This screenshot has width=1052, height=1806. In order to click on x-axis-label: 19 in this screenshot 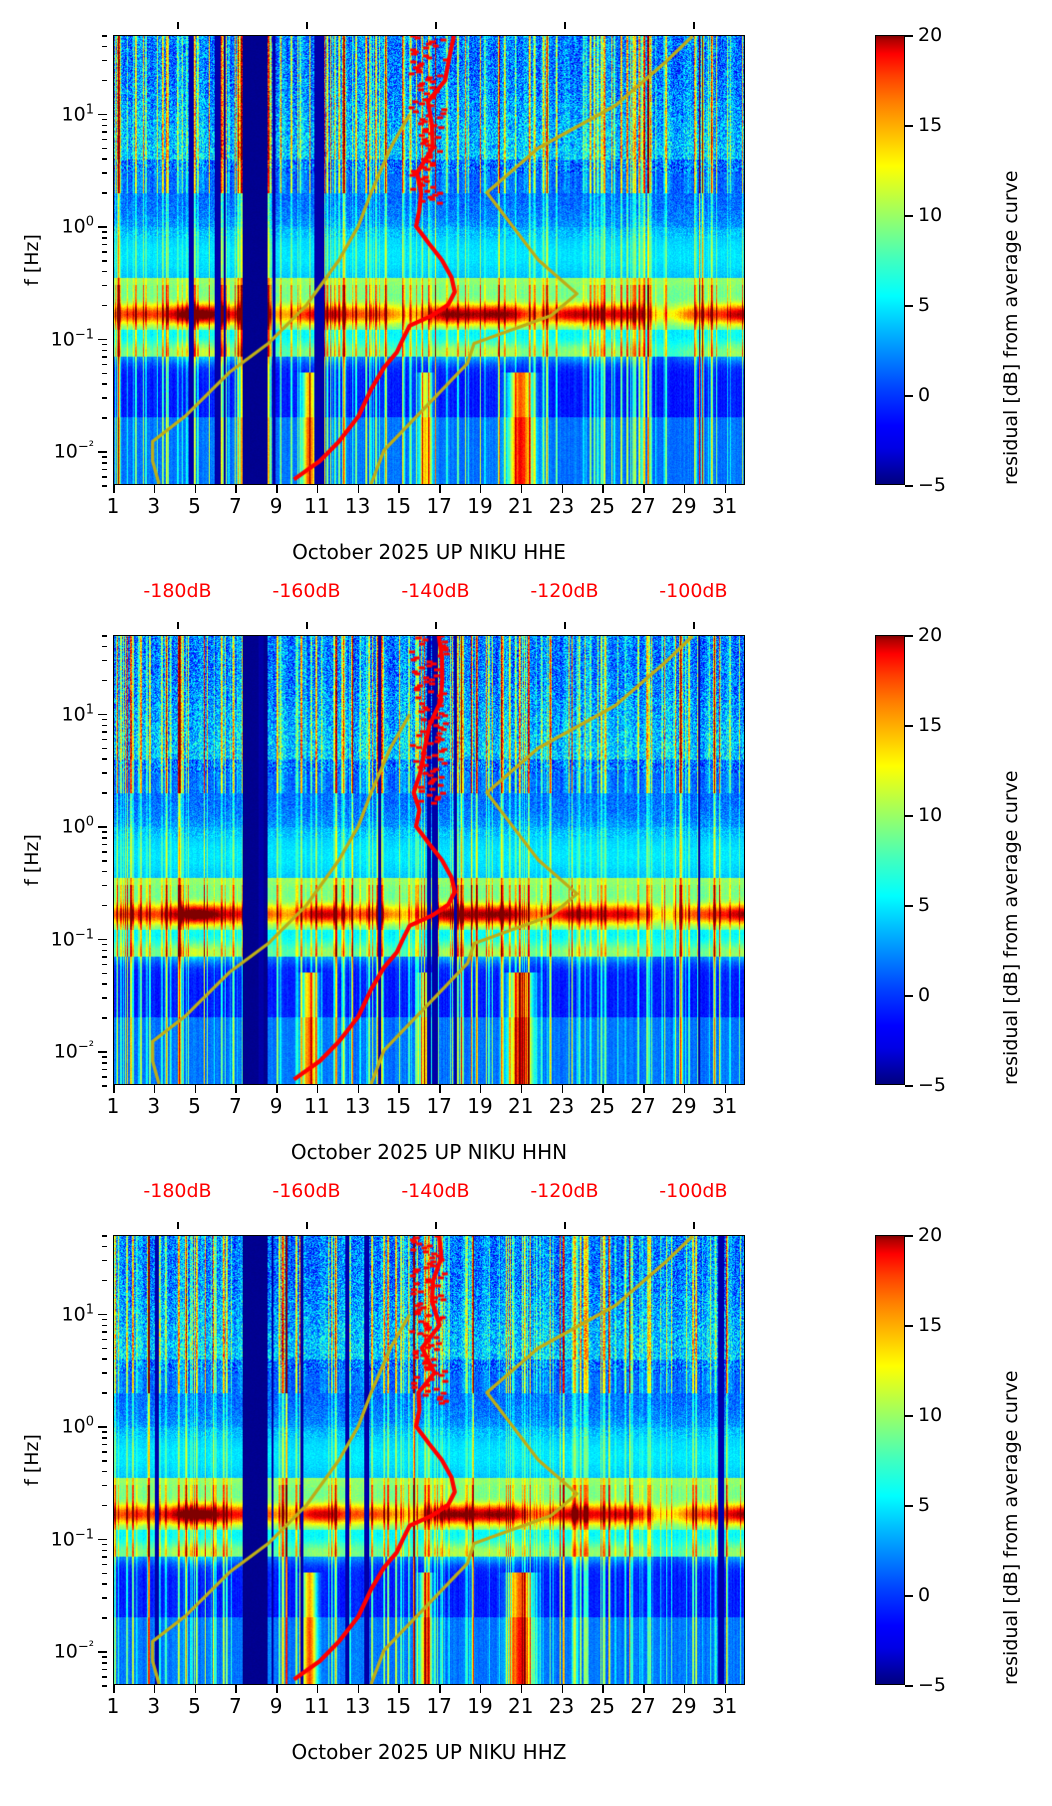, I will do `click(480, 1106)`.